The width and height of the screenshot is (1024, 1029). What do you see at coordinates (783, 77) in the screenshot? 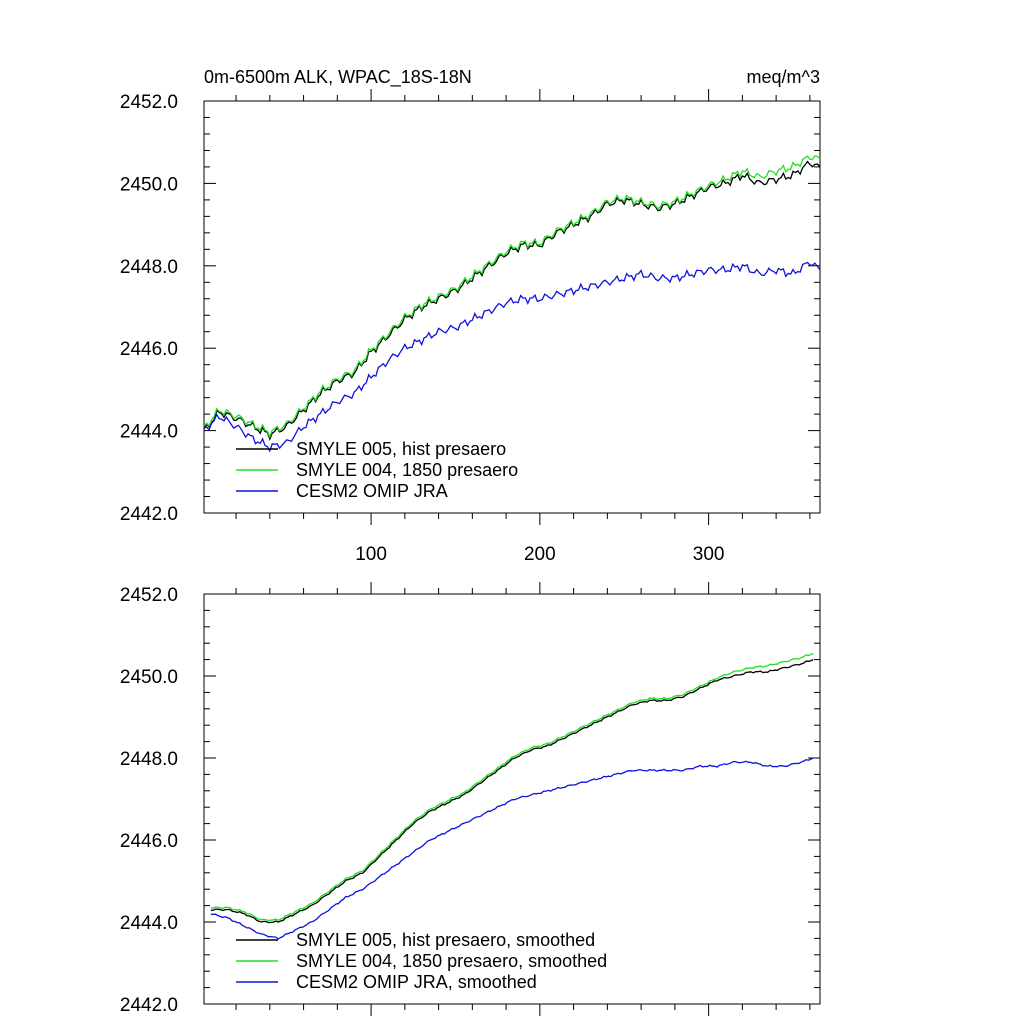
I see `chart-units: meq/m^3` at bounding box center [783, 77].